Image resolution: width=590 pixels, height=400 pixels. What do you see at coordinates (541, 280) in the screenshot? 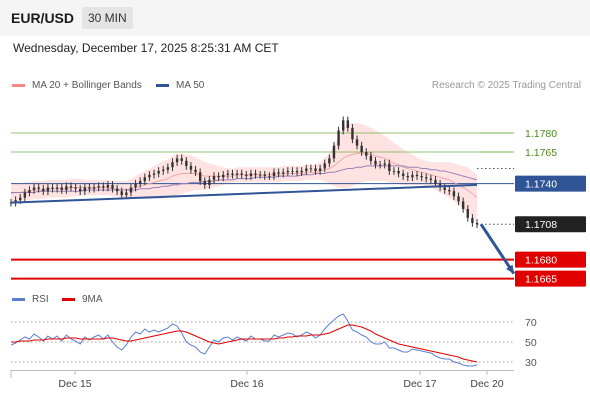
I see `level-label-5: 1.1665` at bounding box center [541, 280].